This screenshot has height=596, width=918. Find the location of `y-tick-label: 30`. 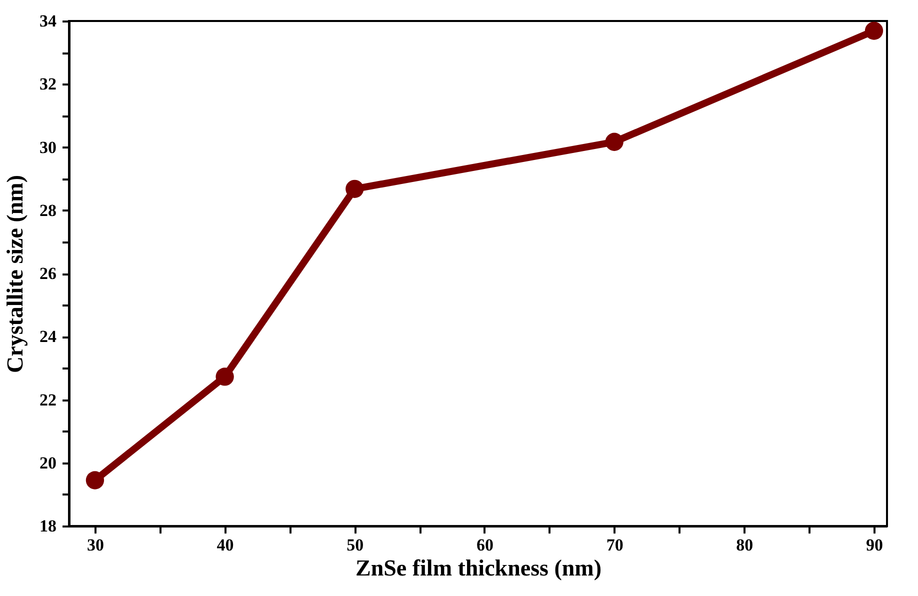

y-tick-label: 30 is located at coordinates (48, 147).